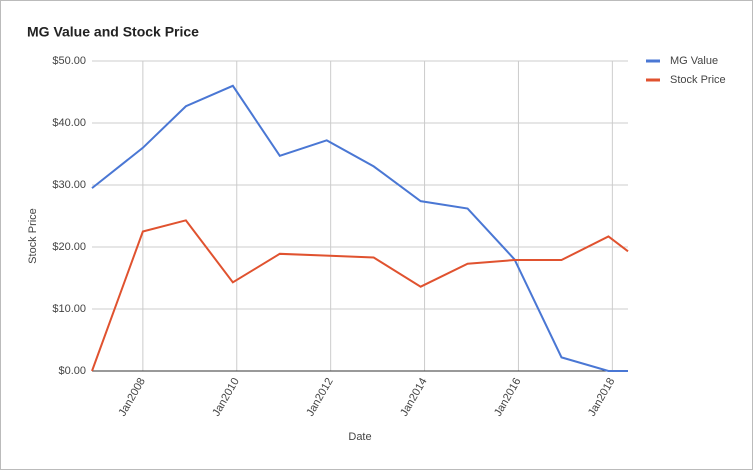 This screenshot has width=753, height=470. Describe the element at coordinates (69, 247) in the screenshot. I see `y-tick-label: $20.00` at that location.